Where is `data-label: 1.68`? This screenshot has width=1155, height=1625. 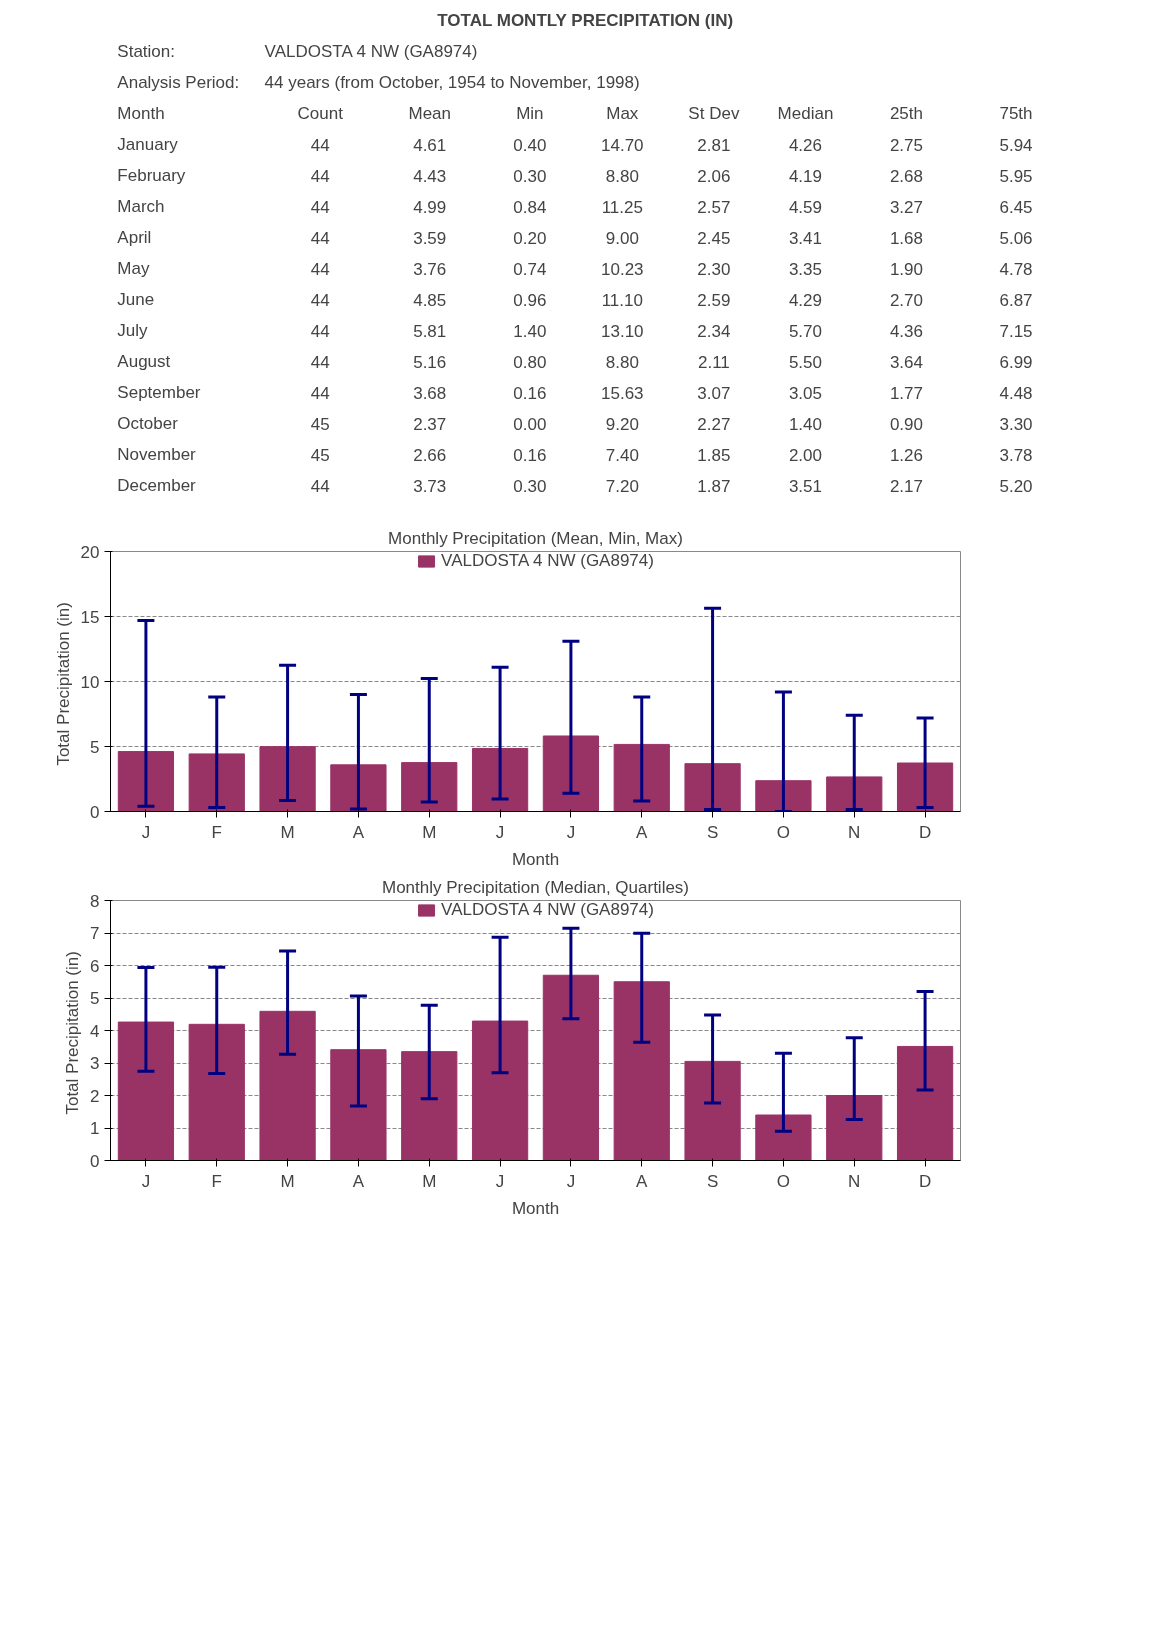
data-label: 1.68 is located at coordinates (906, 238).